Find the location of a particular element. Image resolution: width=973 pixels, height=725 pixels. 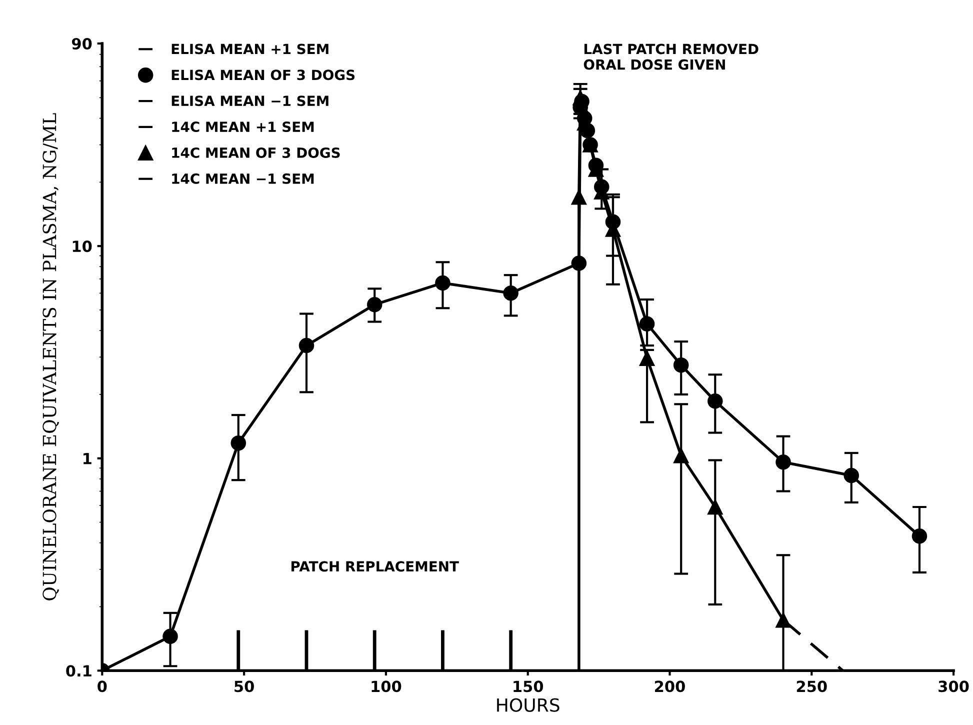

annotation: ELISA MEAN +1 SEM is located at coordinates (250, 49).